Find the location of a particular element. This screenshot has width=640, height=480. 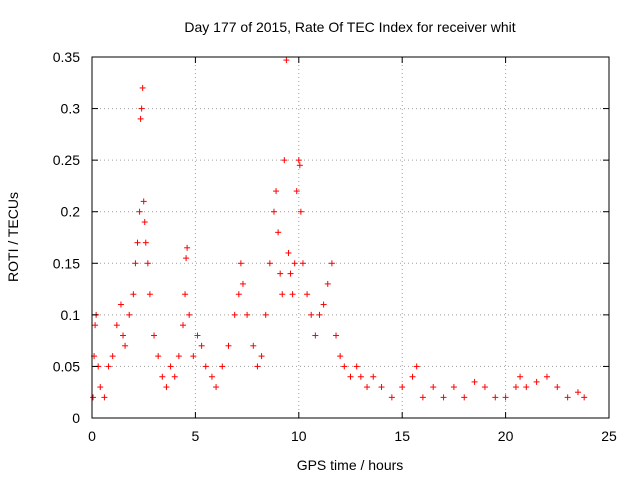

x-tick-label: 25 is located at coordinates (609, 436).